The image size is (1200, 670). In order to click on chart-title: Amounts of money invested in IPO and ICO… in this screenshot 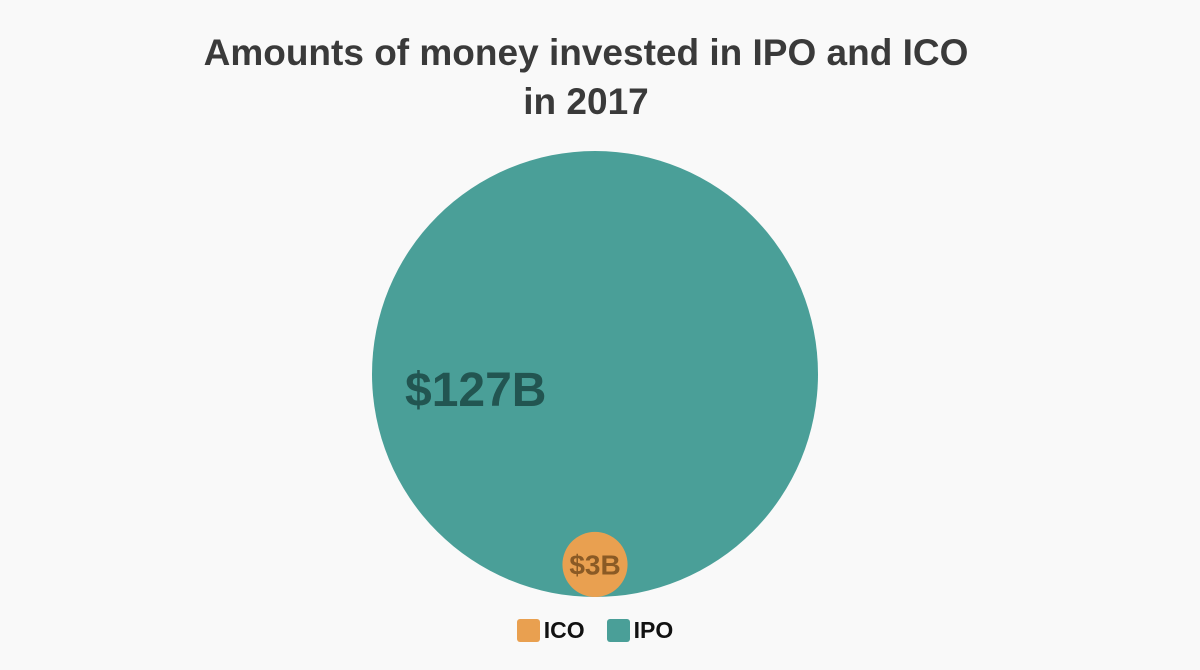, I will do `click(586, 77)`.